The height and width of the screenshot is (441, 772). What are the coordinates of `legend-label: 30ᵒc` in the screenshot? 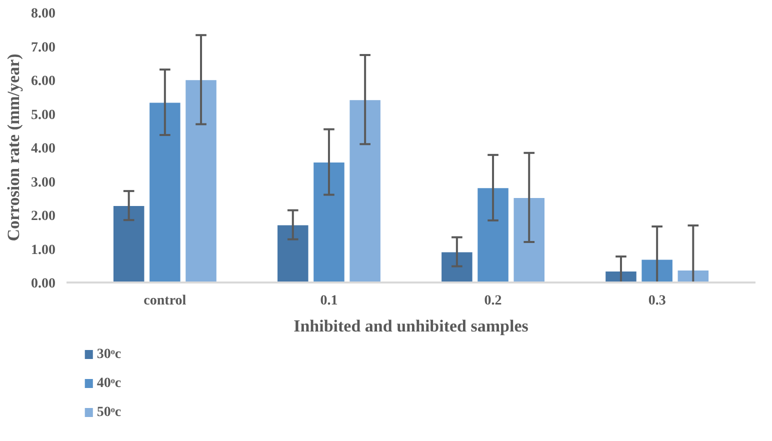 It's located at (109, 354).